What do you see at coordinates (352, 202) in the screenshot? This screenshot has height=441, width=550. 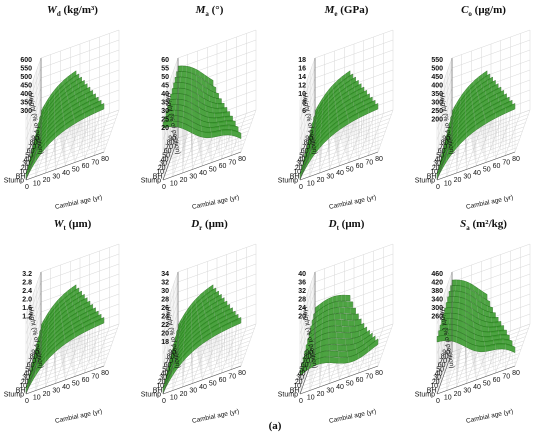 I see `x-axis-label: Cambial age (yr)` at bounding box center [352, 202].